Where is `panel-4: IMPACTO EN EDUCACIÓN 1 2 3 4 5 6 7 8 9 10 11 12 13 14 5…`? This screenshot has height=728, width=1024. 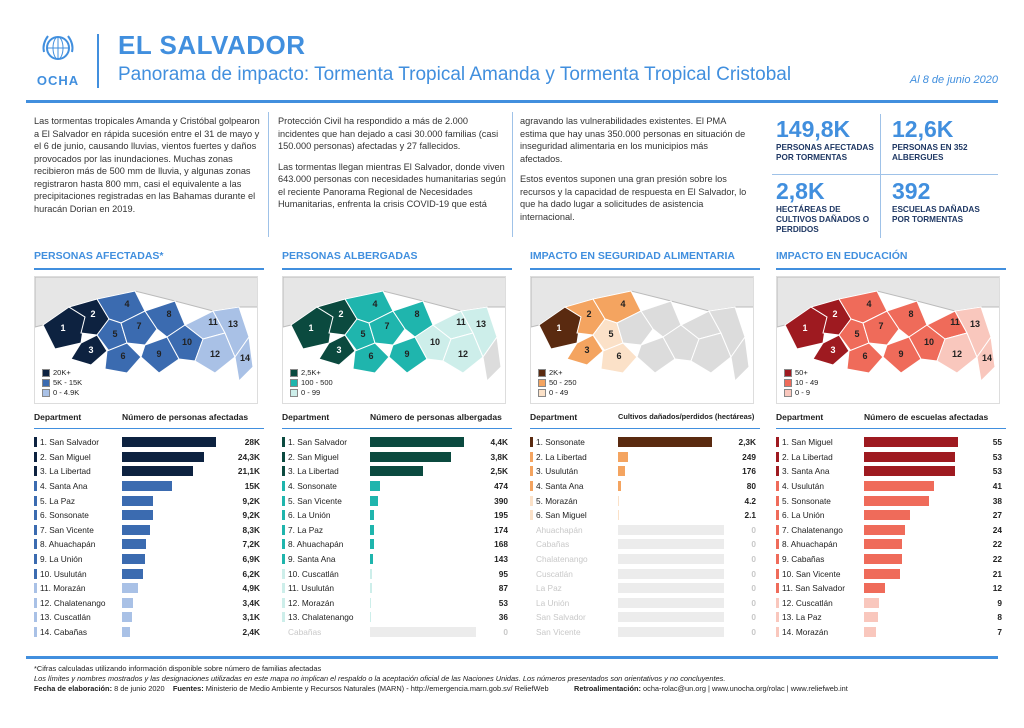 panel-4: IMPACTO EN EDUCACIÓN 1 2 3 4 5 6 7 8 9 10 11 12 13 14 5… is located at coordinates (891, 450).